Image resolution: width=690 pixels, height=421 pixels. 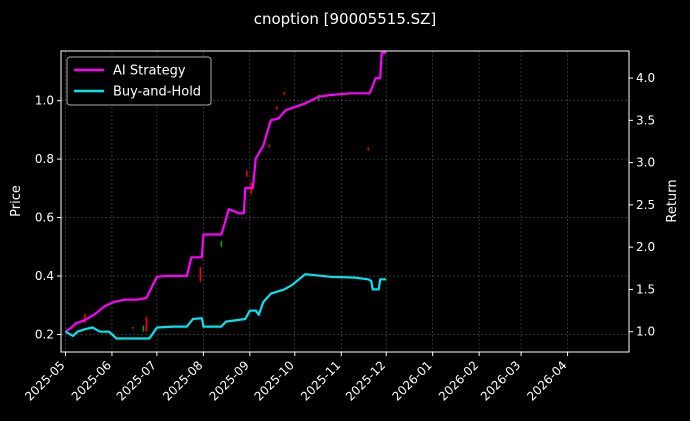 I want to click on y-axis-right-label: Return, so click(x=672, y=200).